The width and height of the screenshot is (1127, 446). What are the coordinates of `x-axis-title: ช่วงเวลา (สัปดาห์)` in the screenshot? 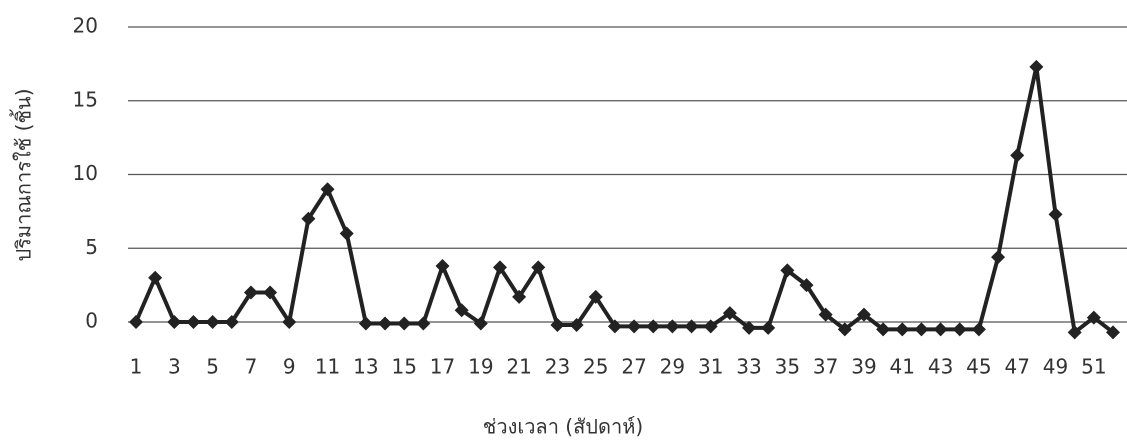 It's located at (563, 427).